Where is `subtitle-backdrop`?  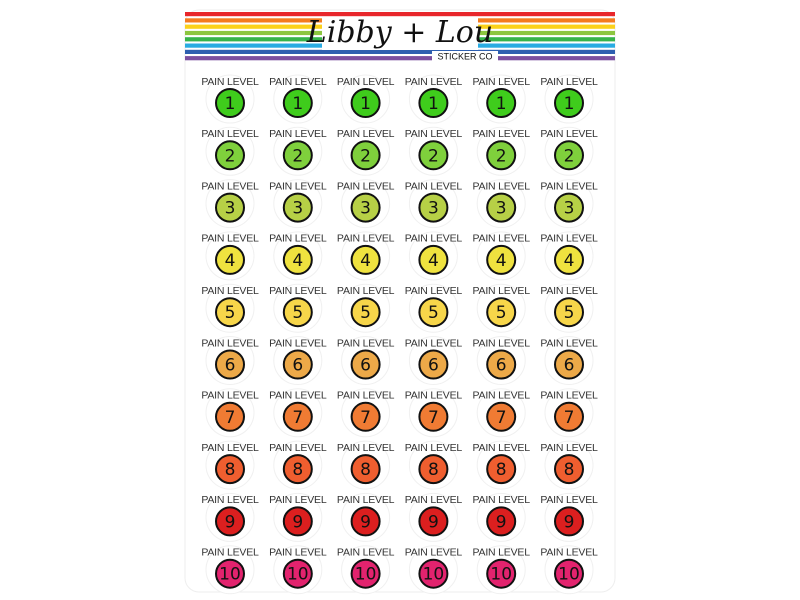
subtitle-backdrop is located at coordinates (465, 56).